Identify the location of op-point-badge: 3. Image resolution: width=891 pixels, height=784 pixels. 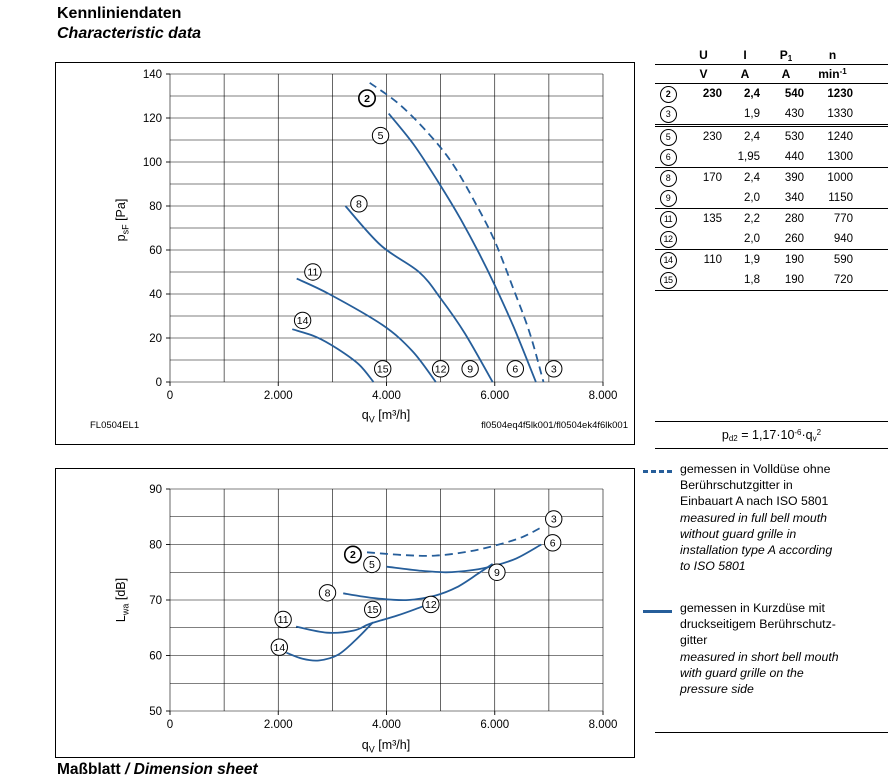
(668, 114).